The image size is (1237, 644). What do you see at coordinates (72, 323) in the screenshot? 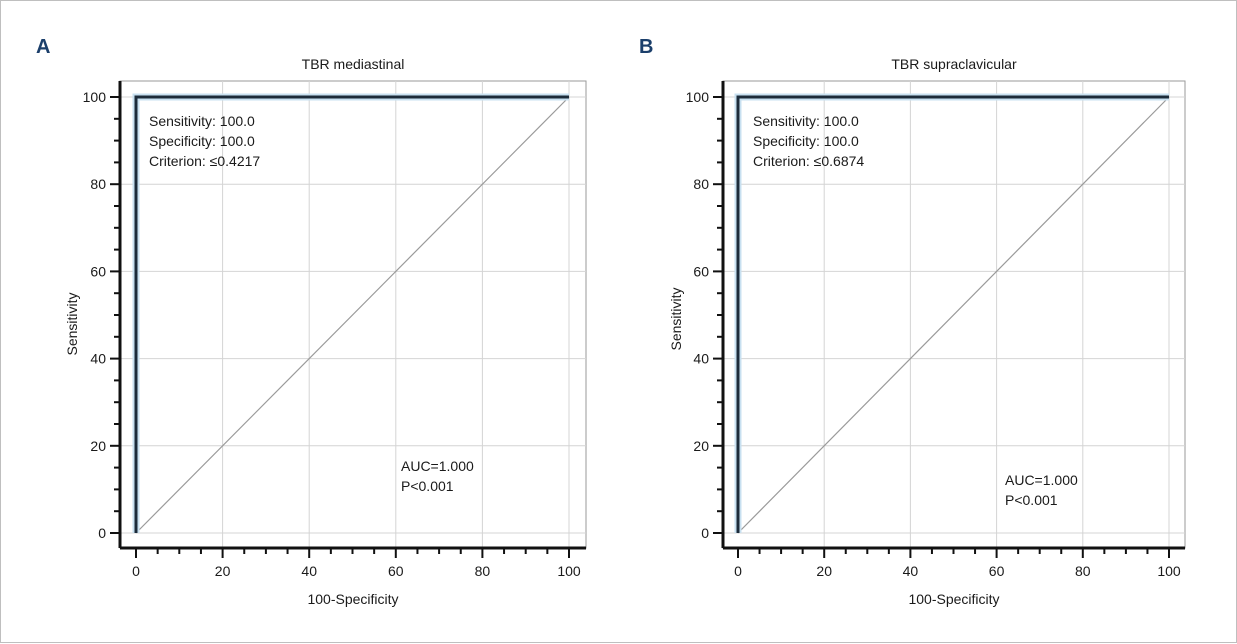
I see `panel-a-y-axis-label: Sensitivity` at bounding box center [72, 323].